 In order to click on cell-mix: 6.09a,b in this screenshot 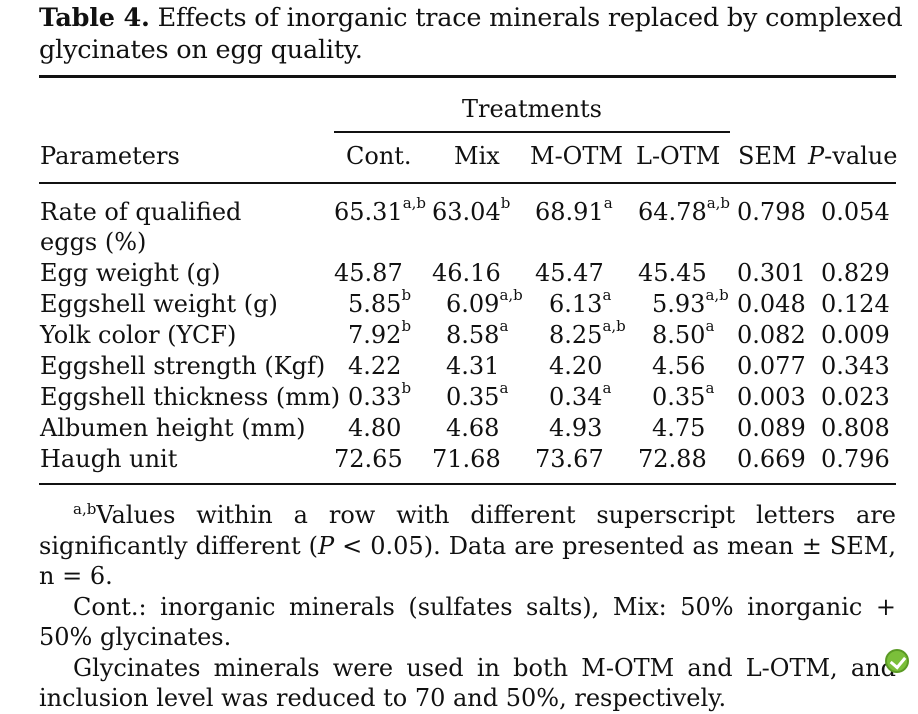, I will do `click(484, 302)`.